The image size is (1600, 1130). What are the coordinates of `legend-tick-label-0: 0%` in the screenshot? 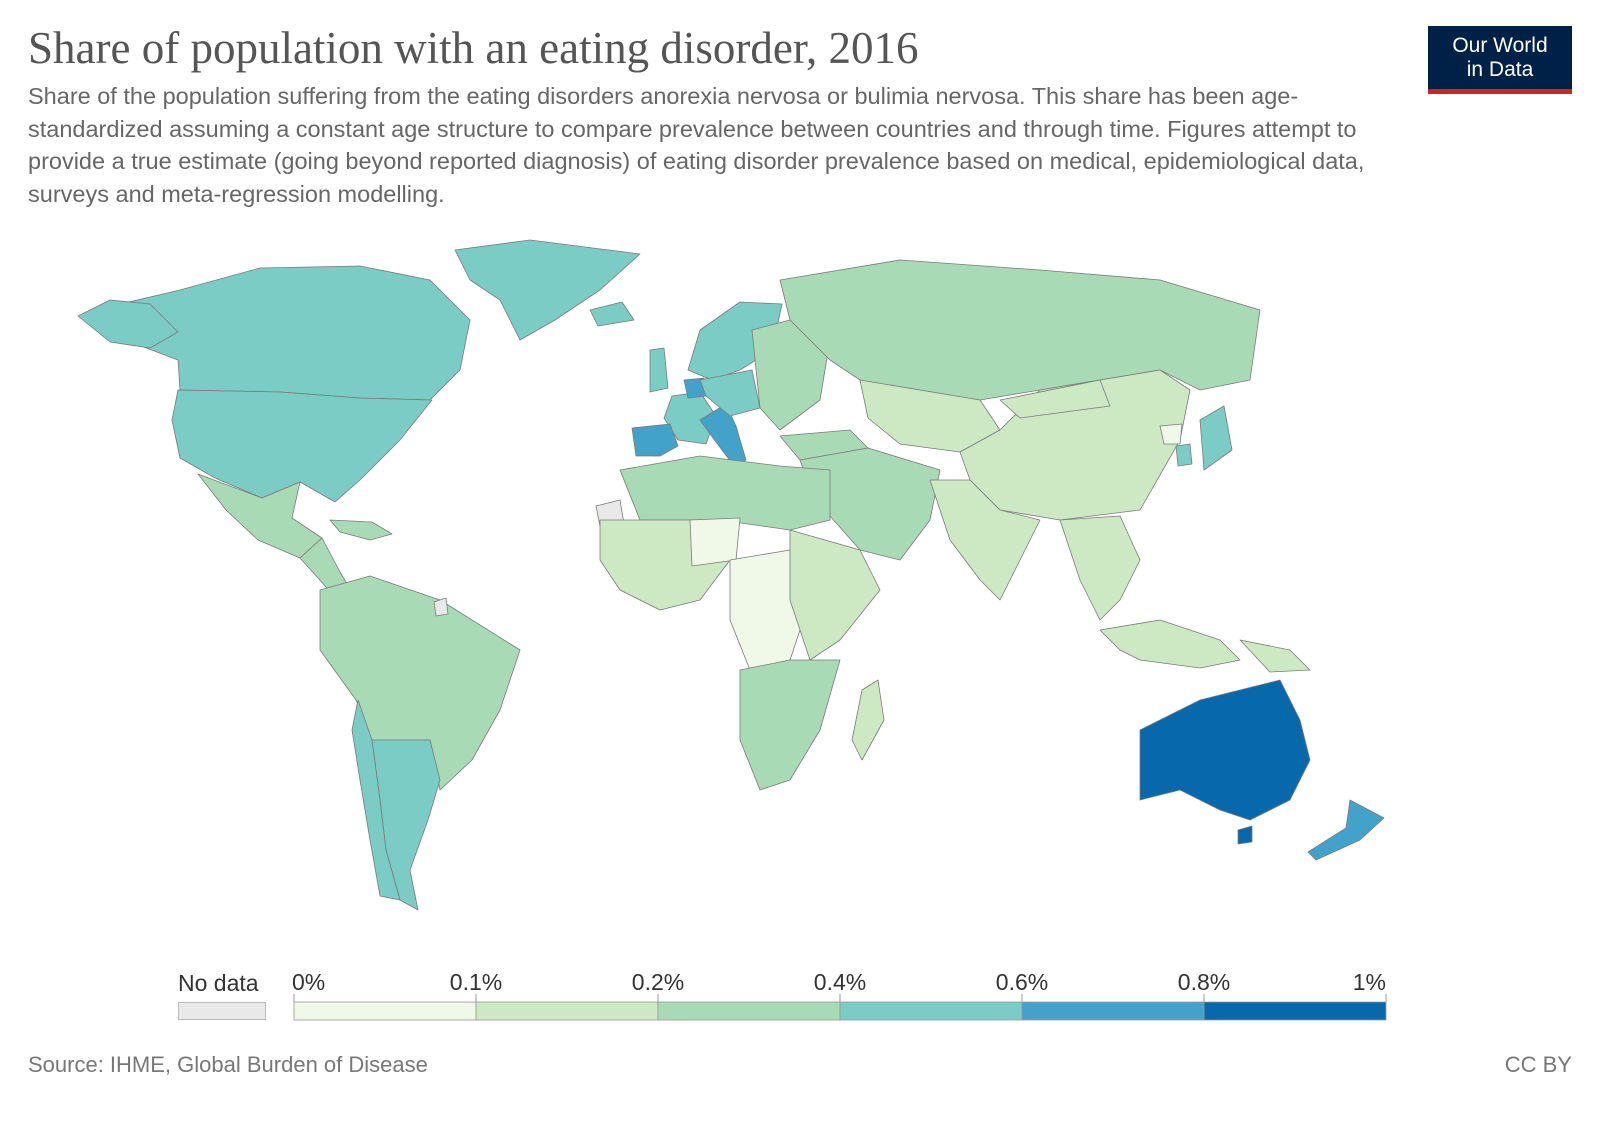 It's located at (308, 982).